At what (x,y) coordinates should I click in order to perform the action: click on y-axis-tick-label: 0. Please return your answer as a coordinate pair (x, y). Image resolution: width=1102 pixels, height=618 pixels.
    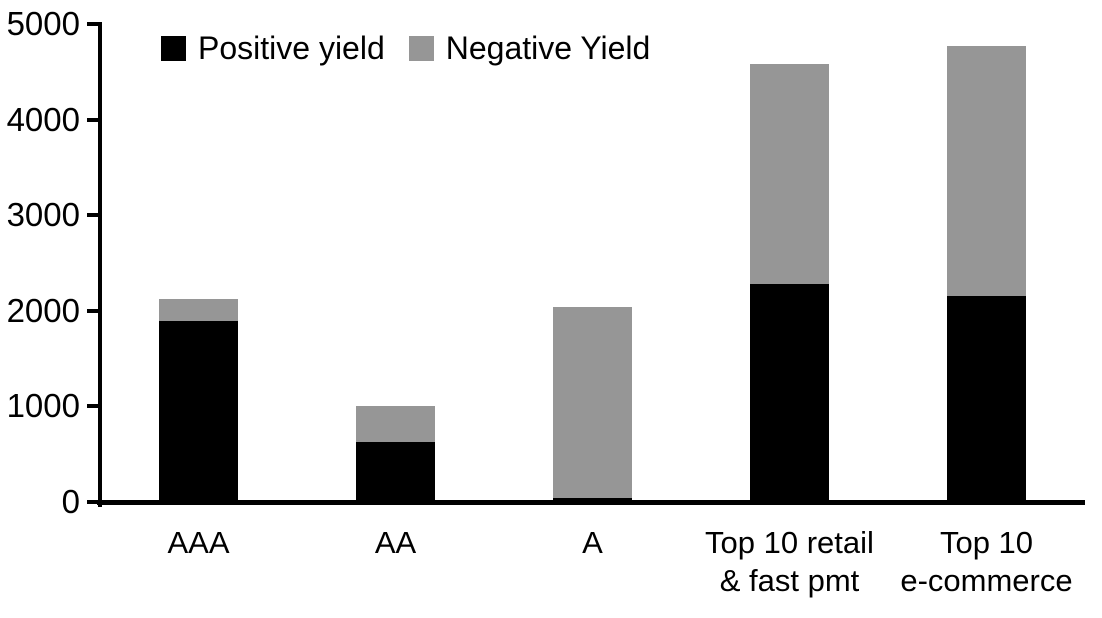
    Looking at the image, I should click on (70, 501).